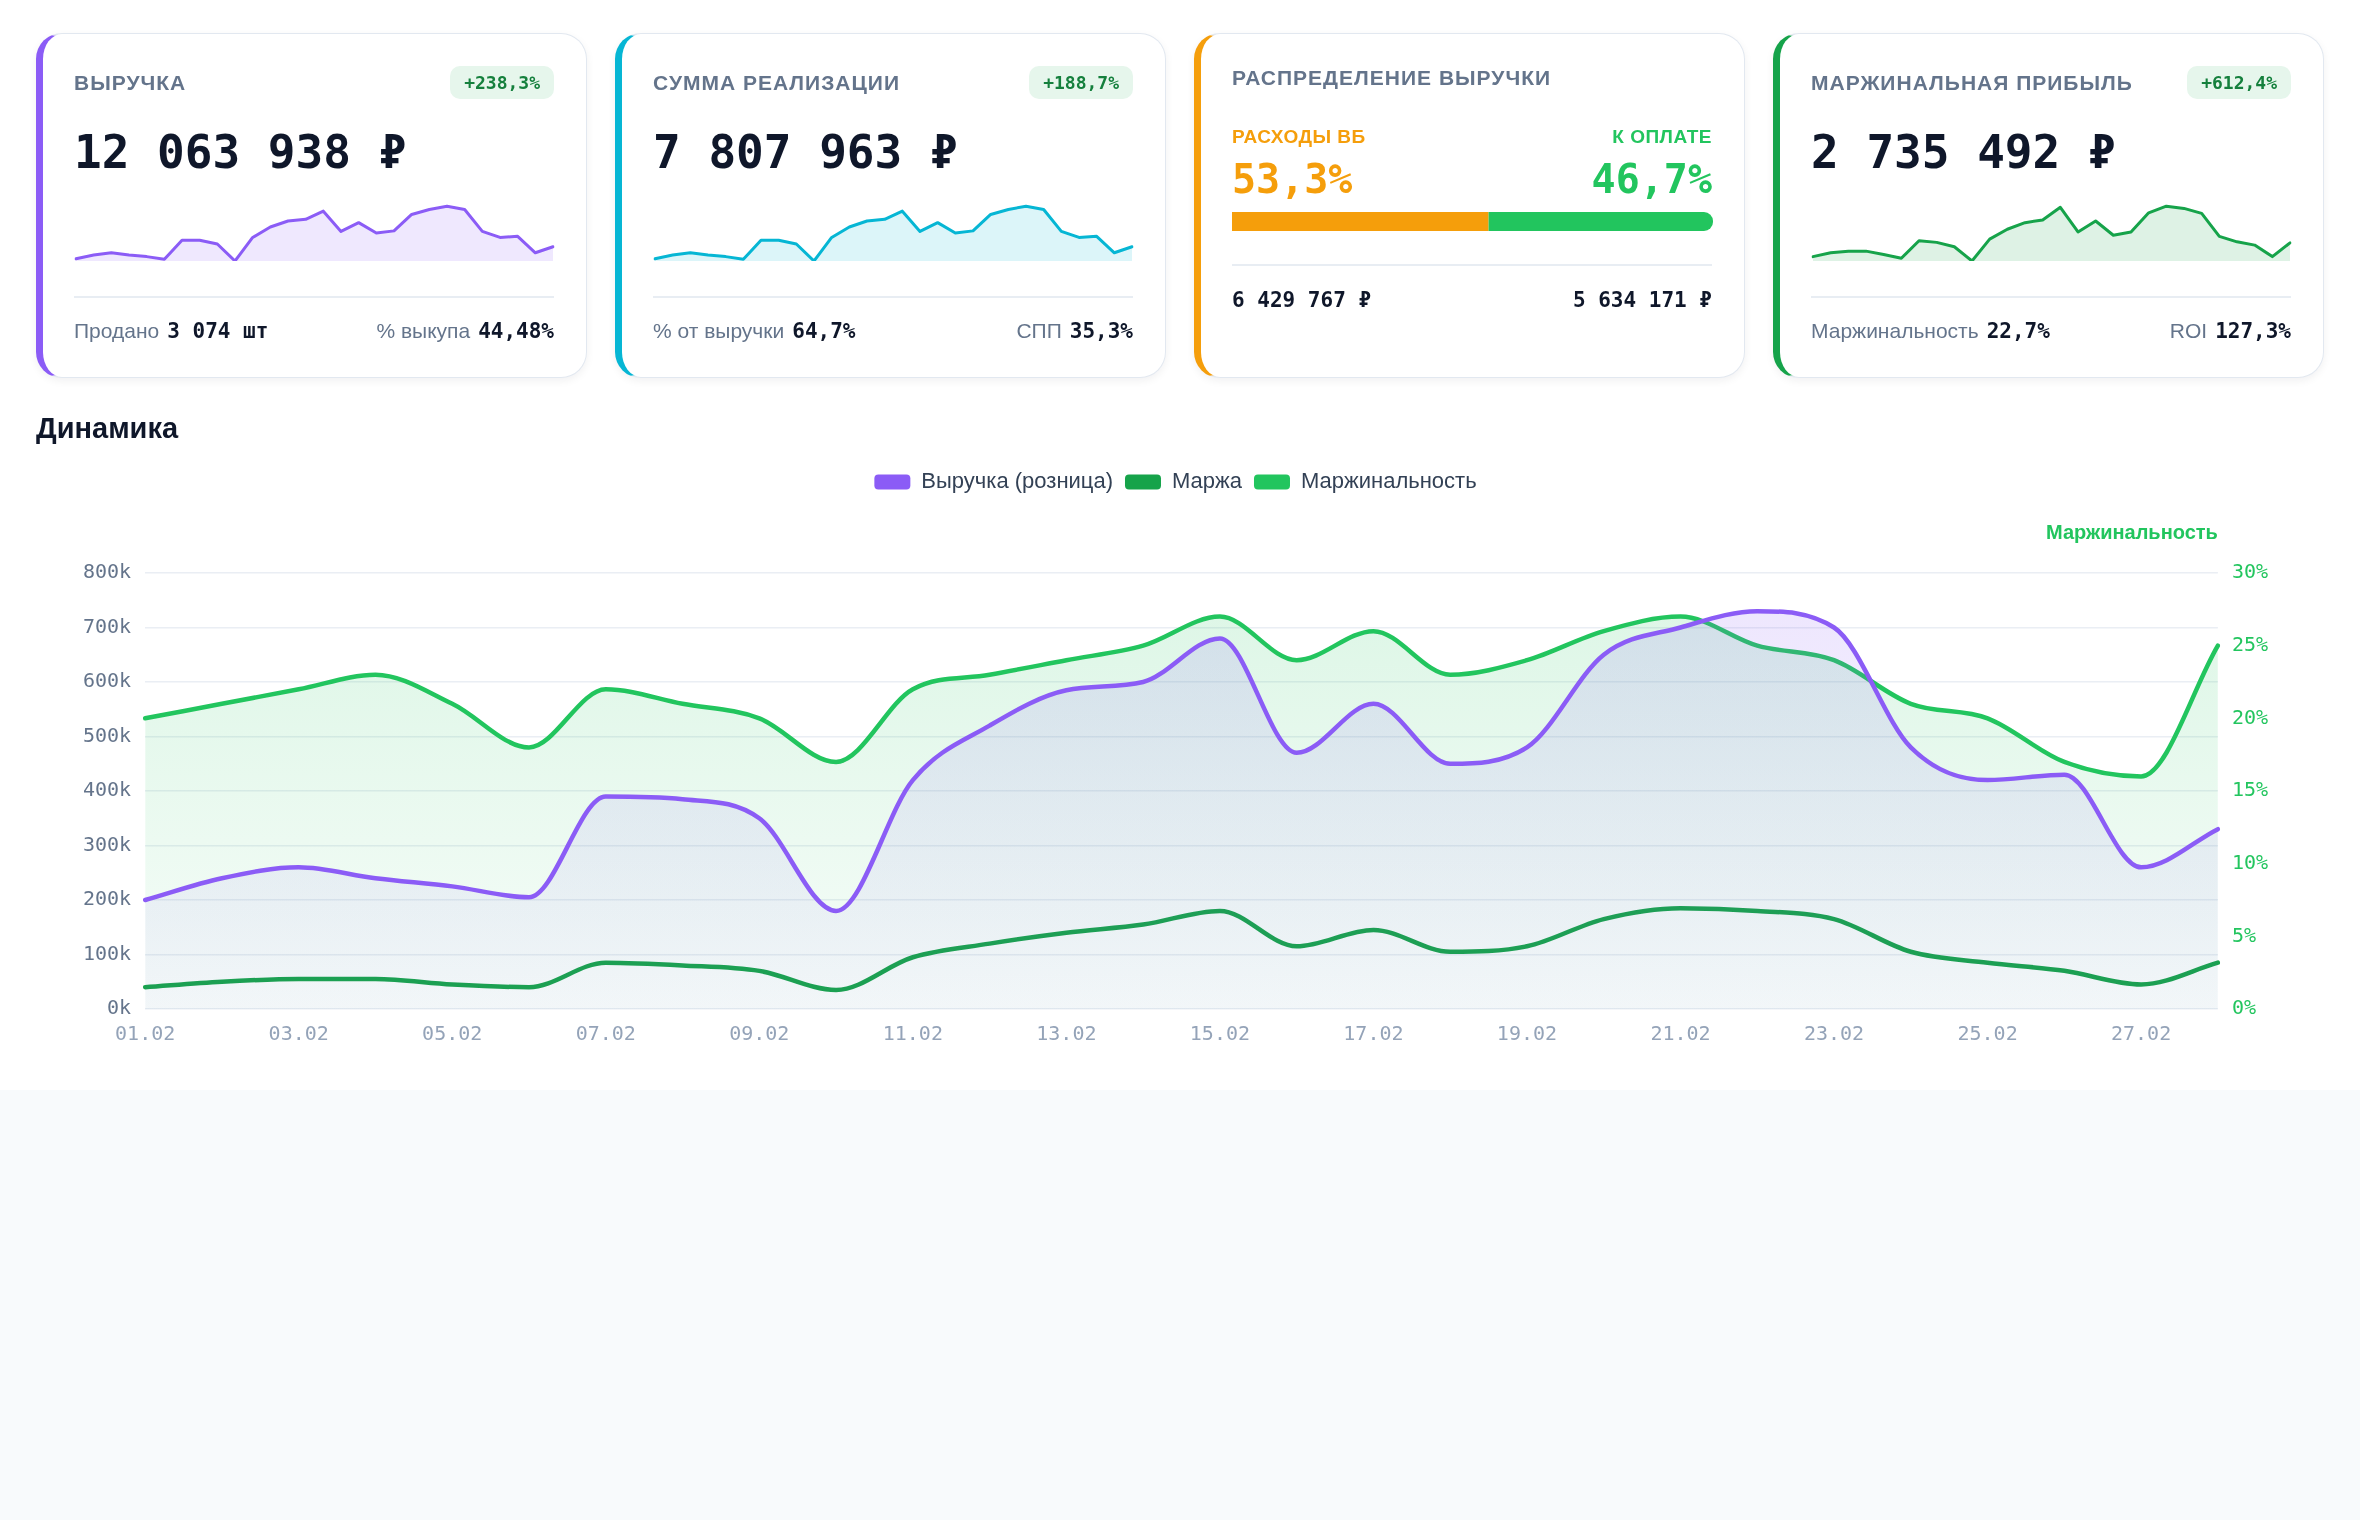 Image resolution: width=2360 pixels, height=1520 pixels. What do you see at coordinates (824, 331) in the screenshot?
I see `text: 64,7%` at bounding box center [824, 331].